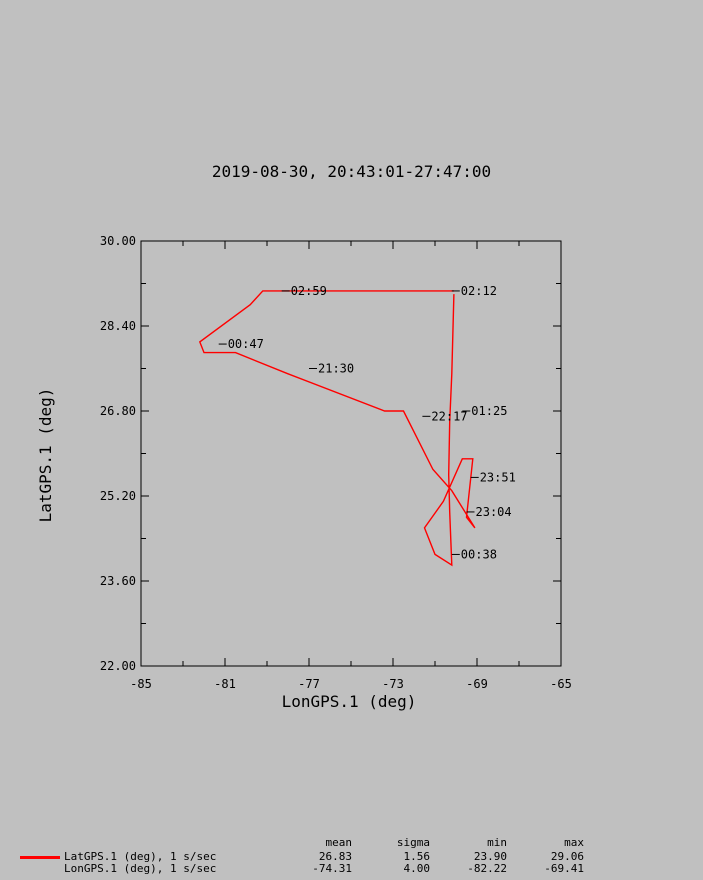 This screenshot has height=880, width=703. What do you see at coordinates (335, 856) in the screenshot?
I see `stats-mean: 26.83` at bounding box center [335, 856].